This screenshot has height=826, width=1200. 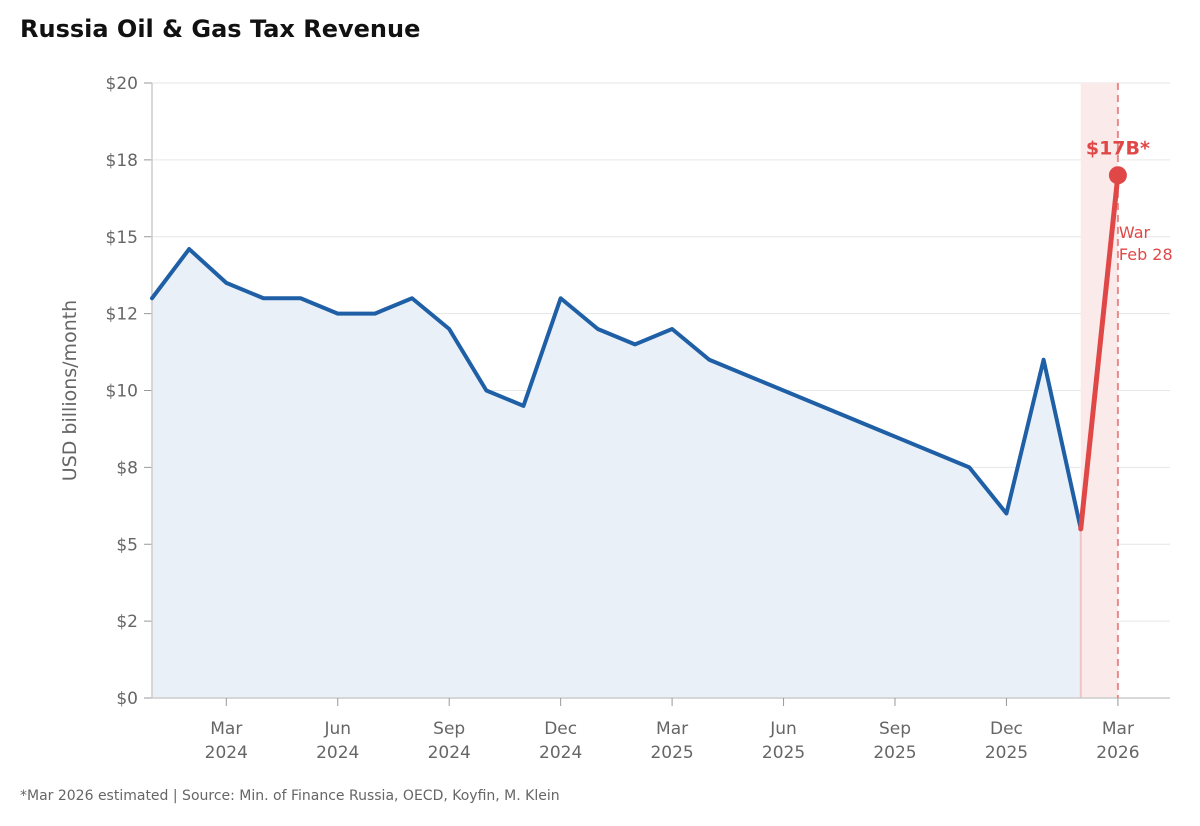 I want to click on estimate-point, so click(x=1117, y=175).